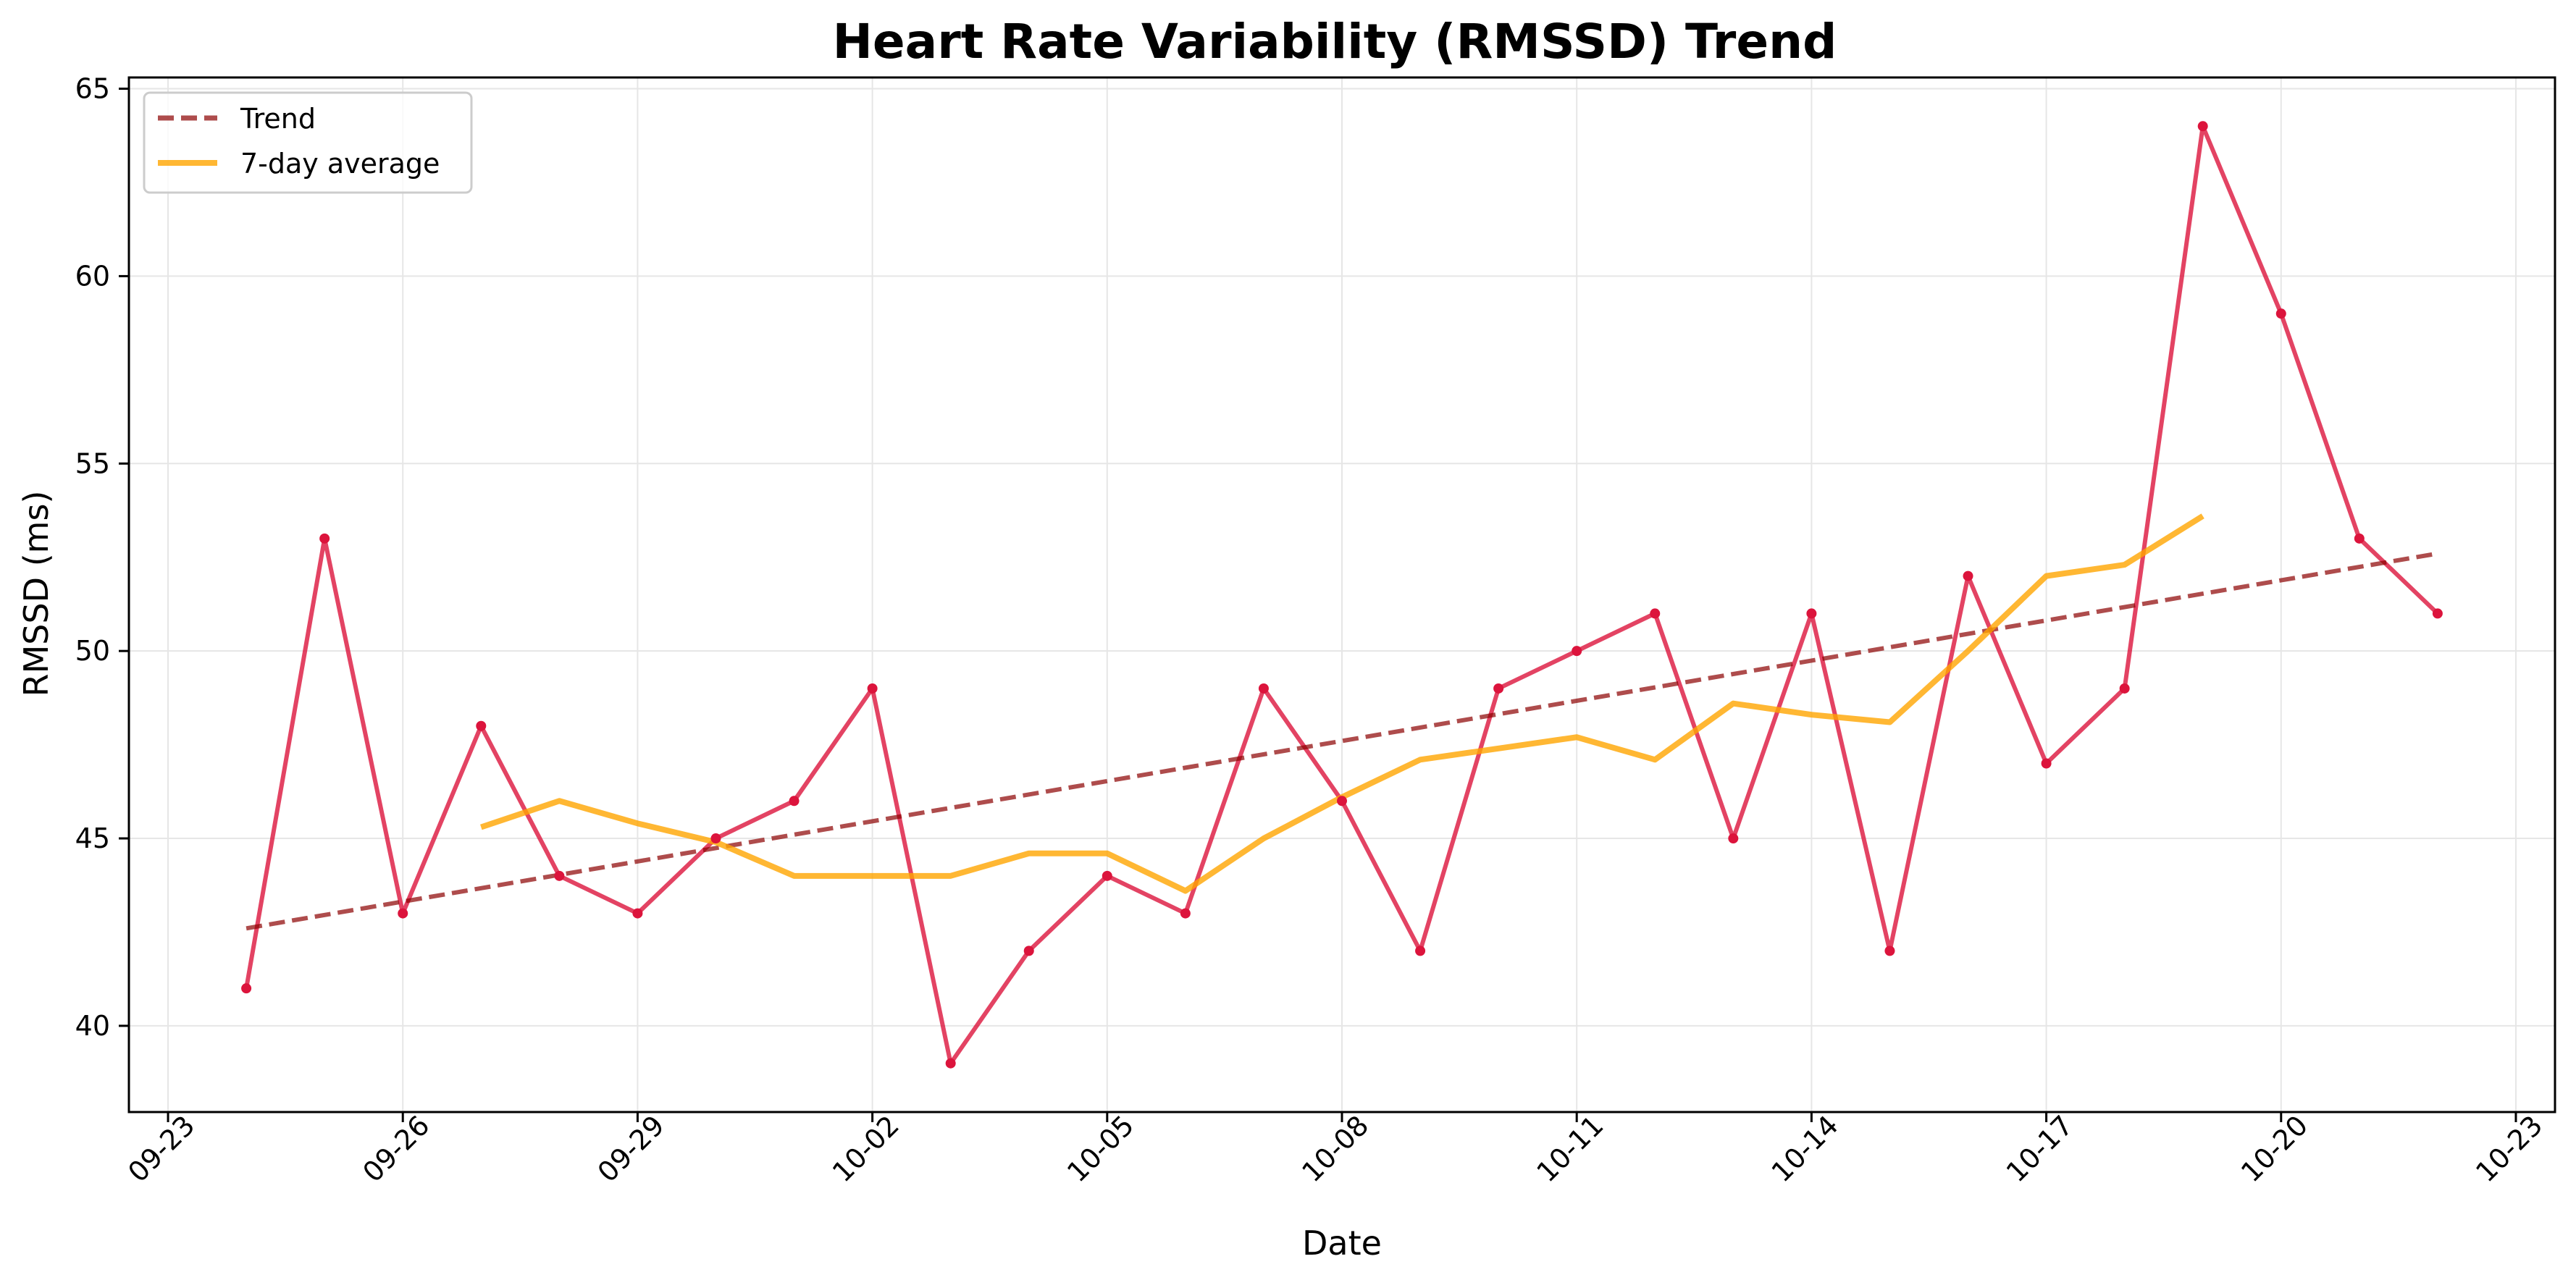  I want to click on y-tick-label: 45, so click(92, 838).